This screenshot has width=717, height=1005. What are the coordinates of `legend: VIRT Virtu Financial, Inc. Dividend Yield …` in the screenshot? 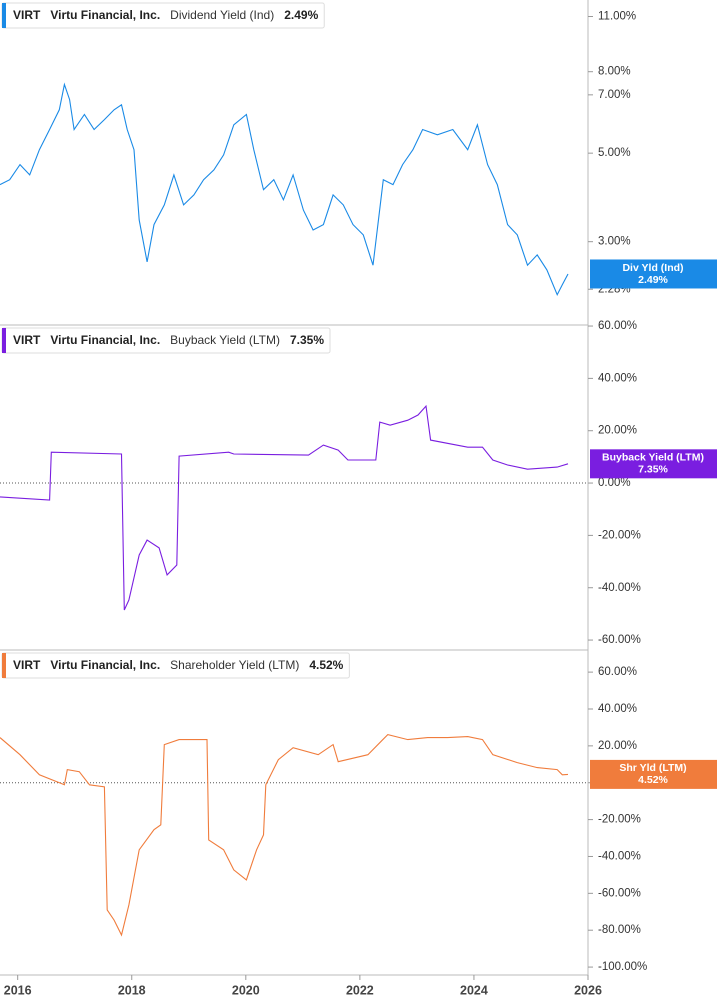 It's located at (163, 15).